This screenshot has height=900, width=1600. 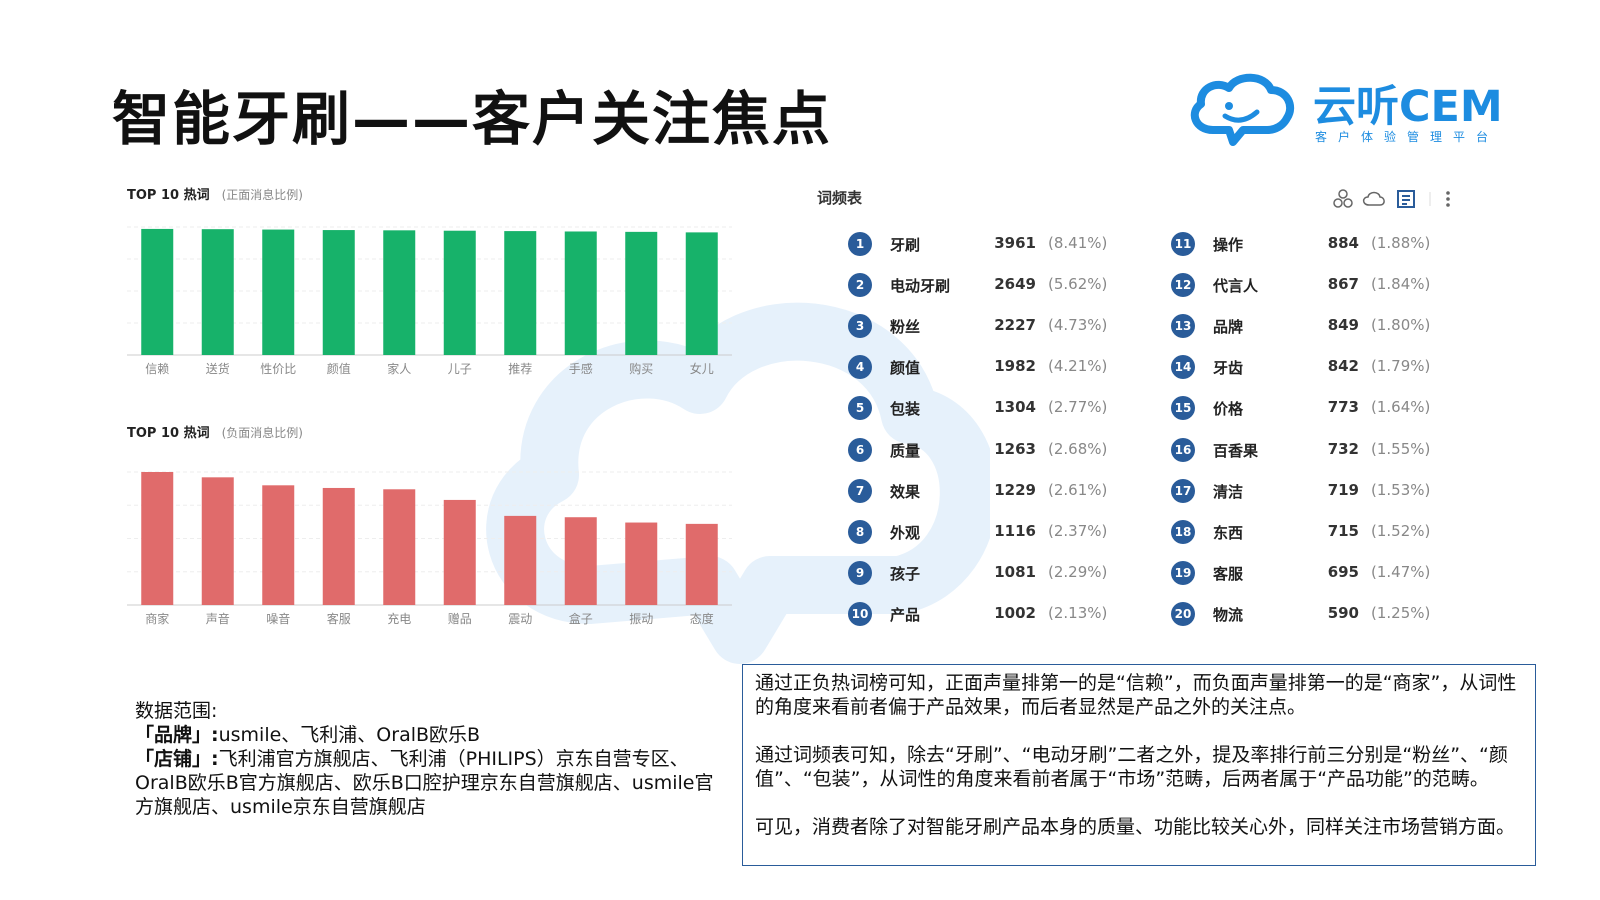 I want to click on negative-category-label: 商家, so click(x=157, y=618).